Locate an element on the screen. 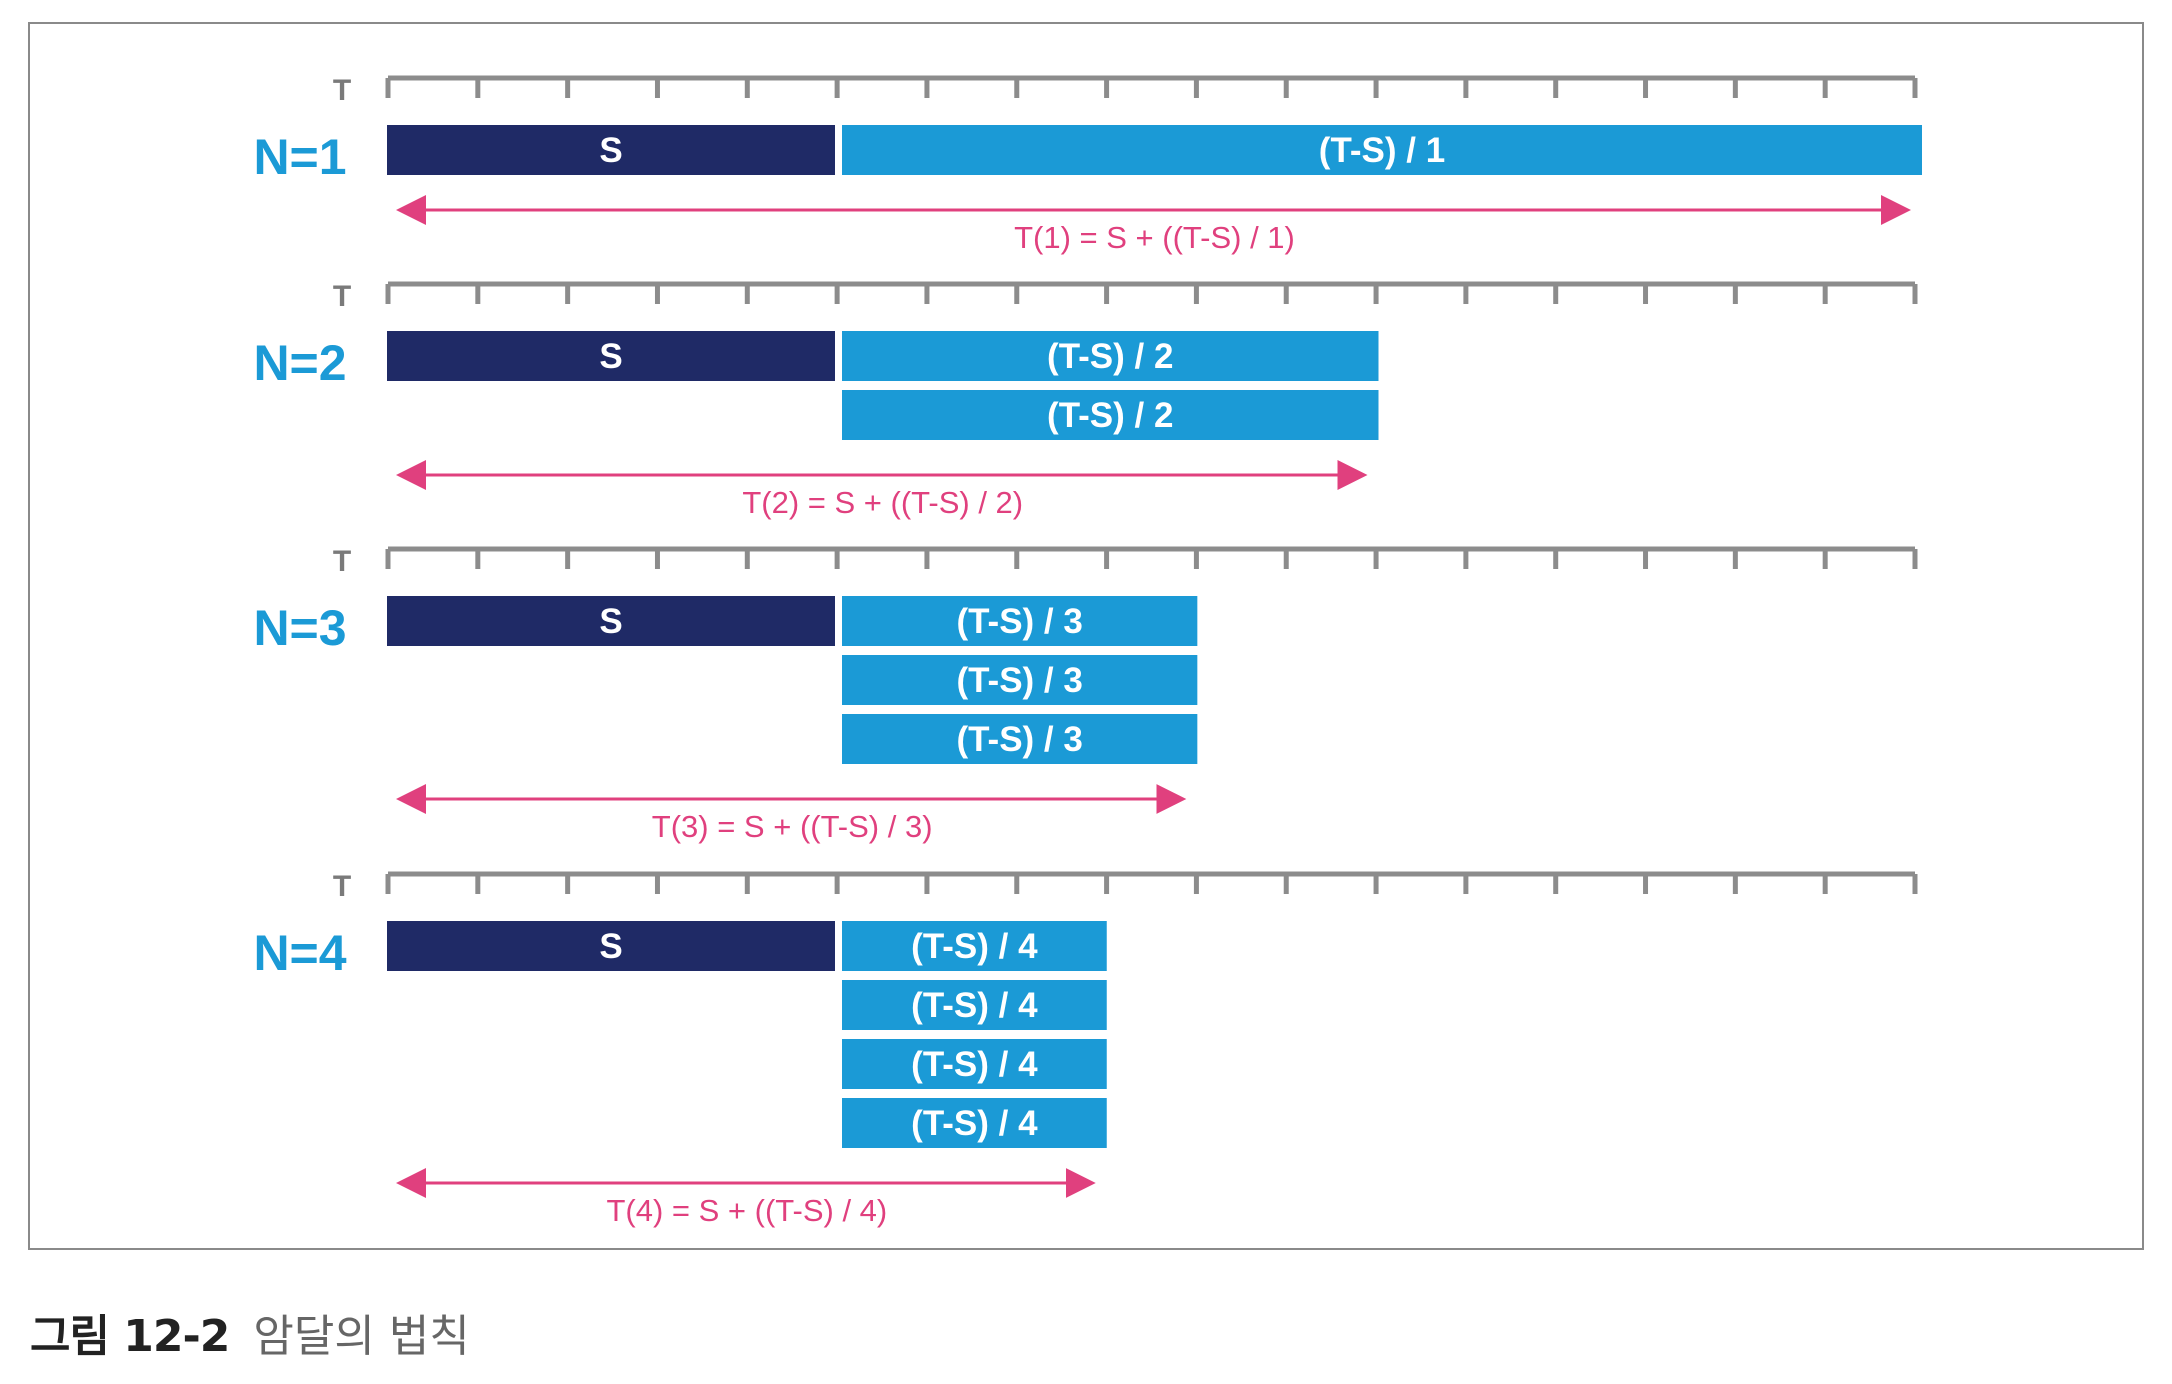 This screenshot has height=1384, width=2172. parallel-bar-label: (T-S) / 1 is located at coordinates (1382, 150).